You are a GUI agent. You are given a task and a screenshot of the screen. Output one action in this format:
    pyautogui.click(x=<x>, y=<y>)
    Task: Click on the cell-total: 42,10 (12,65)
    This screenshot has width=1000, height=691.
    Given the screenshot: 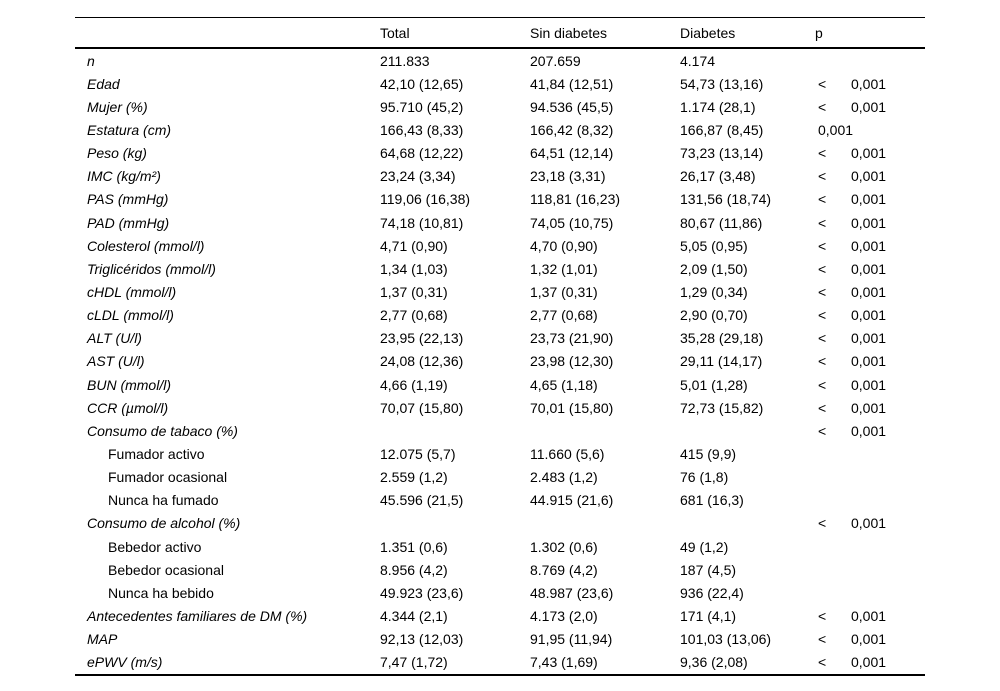 What is the action you would take?
    pyautogui.click(x=422, y=83)
    